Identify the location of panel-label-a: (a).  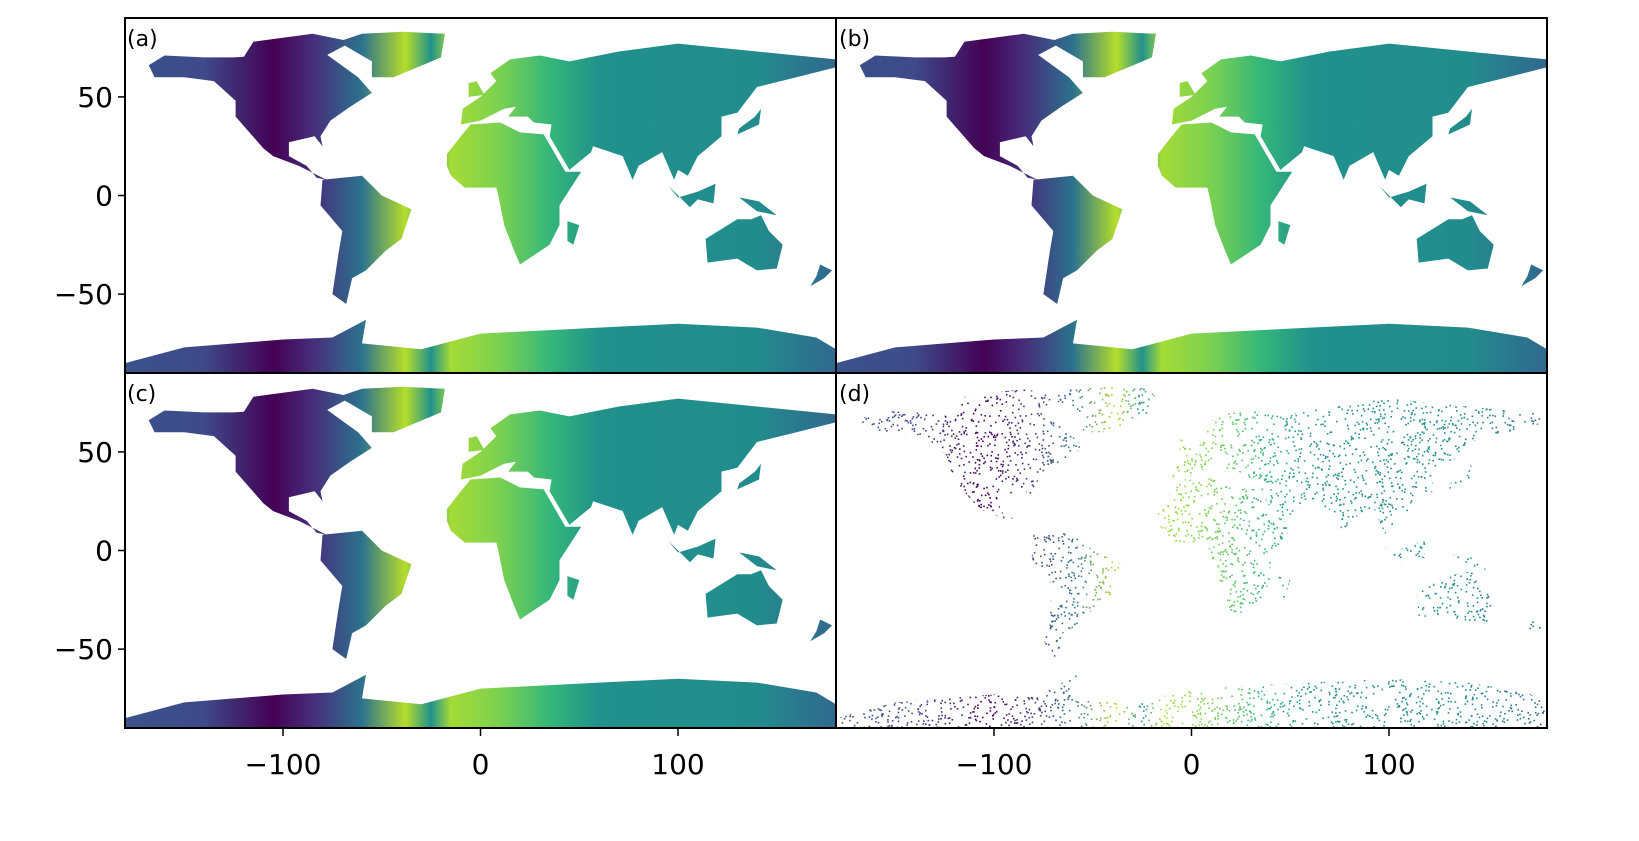
(142, 39).